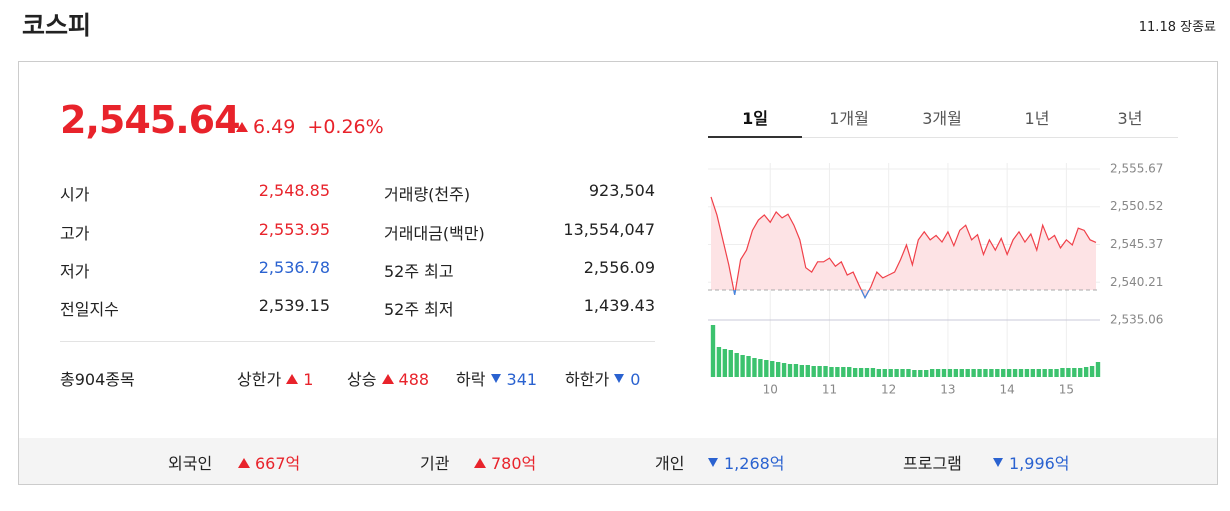 This screenshot has width=1230, height=511. I want to click on price: 2,545.64, so click(150, 120).